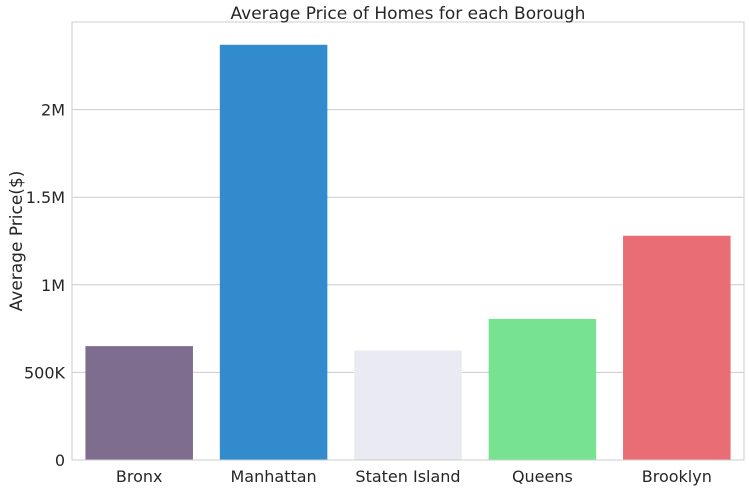 This screenshot has height=490, width=749. I want to click on x-tick-label: Brooklyn, so click(677, 476).